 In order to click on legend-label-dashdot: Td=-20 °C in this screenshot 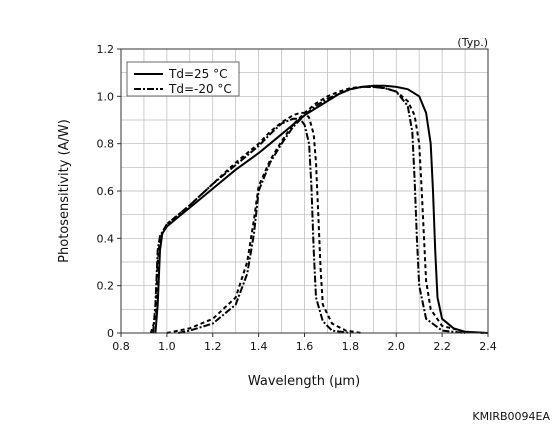, I will do `click(200, 89)`.